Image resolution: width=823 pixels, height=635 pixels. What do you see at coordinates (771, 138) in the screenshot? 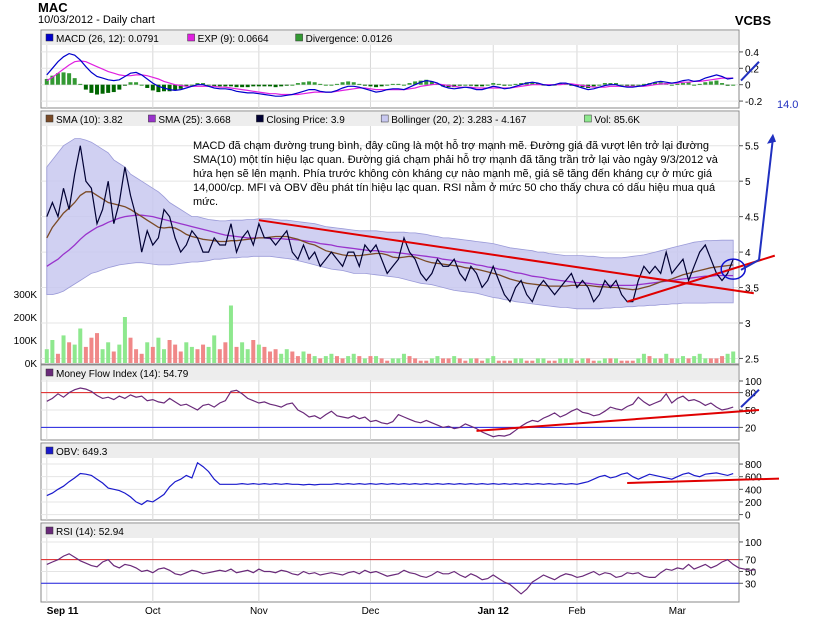
I see `target-arrowhead` at bounding box center [771, 138].